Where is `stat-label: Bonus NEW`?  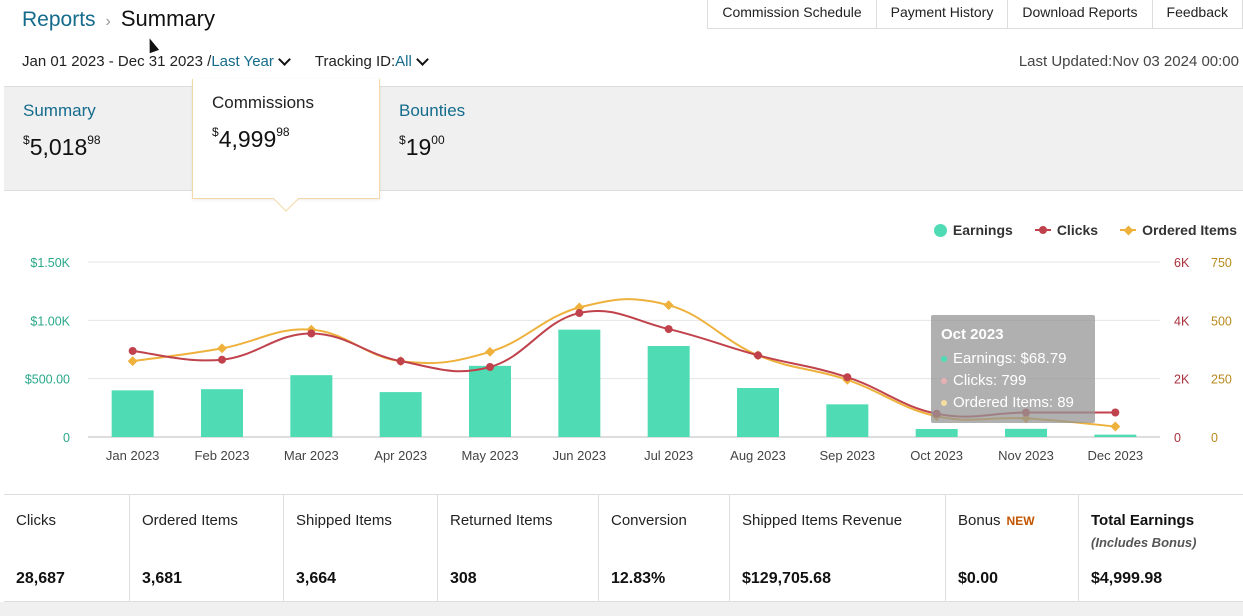 stat-label: Bonus NEW is located at coordinates (996, 520).